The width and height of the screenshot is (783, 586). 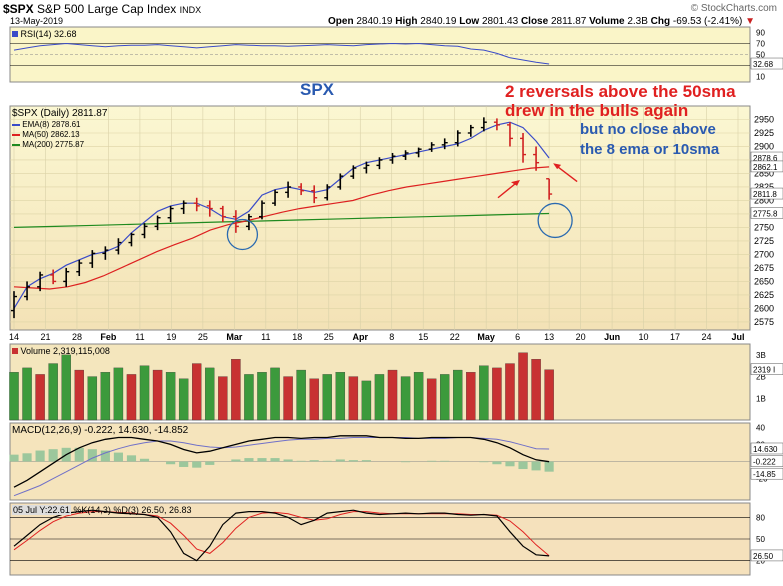 I want to click on stoch-tag: 26.50, so click(x=763, y=556).